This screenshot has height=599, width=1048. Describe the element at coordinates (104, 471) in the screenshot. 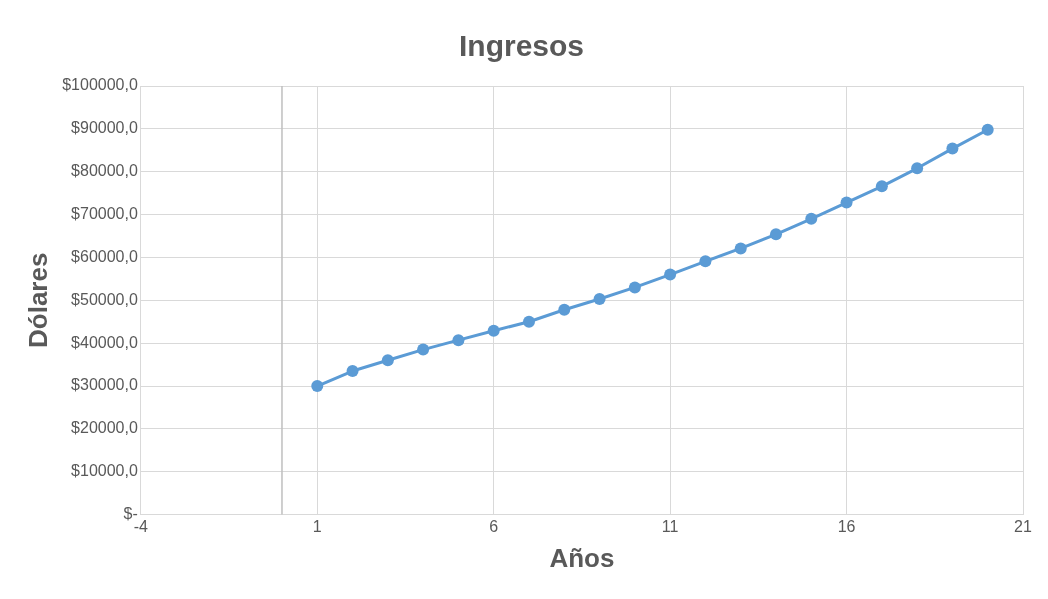

I see `y-tick-label: $10000,0` at that location.